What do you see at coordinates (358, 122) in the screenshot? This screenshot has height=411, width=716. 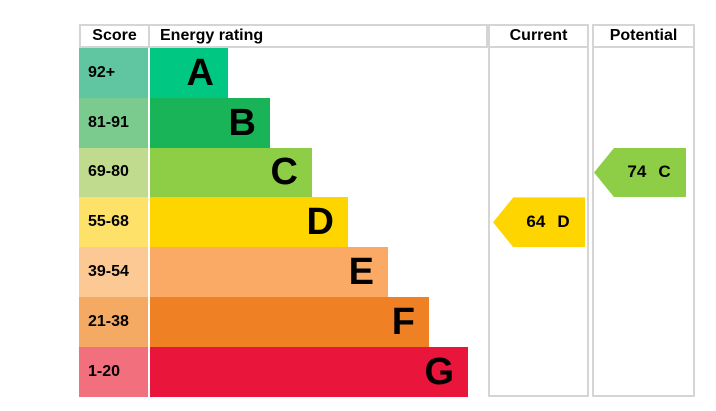 I see `band-row-b: 81-91 B` at bounding box center [358, 122].